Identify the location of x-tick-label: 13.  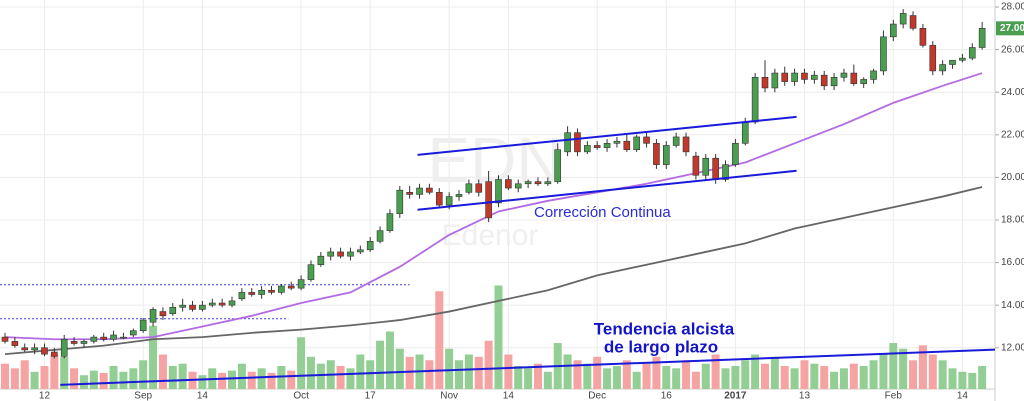
(805, 396).